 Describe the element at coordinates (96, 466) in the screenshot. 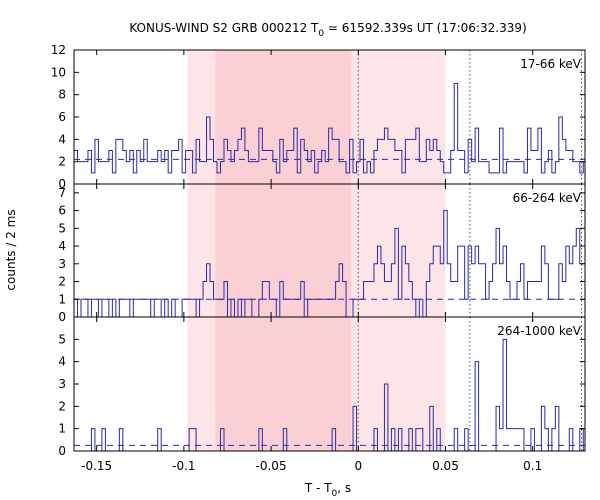

I see `x-tick-label: -0.15` at that location.